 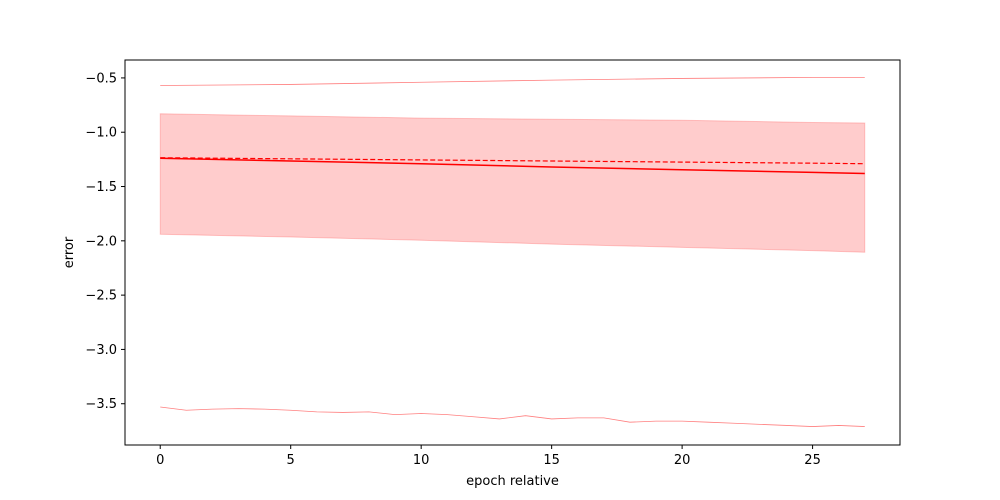 I want to click on x-tick-label: 20, so click(x=682, y=460).